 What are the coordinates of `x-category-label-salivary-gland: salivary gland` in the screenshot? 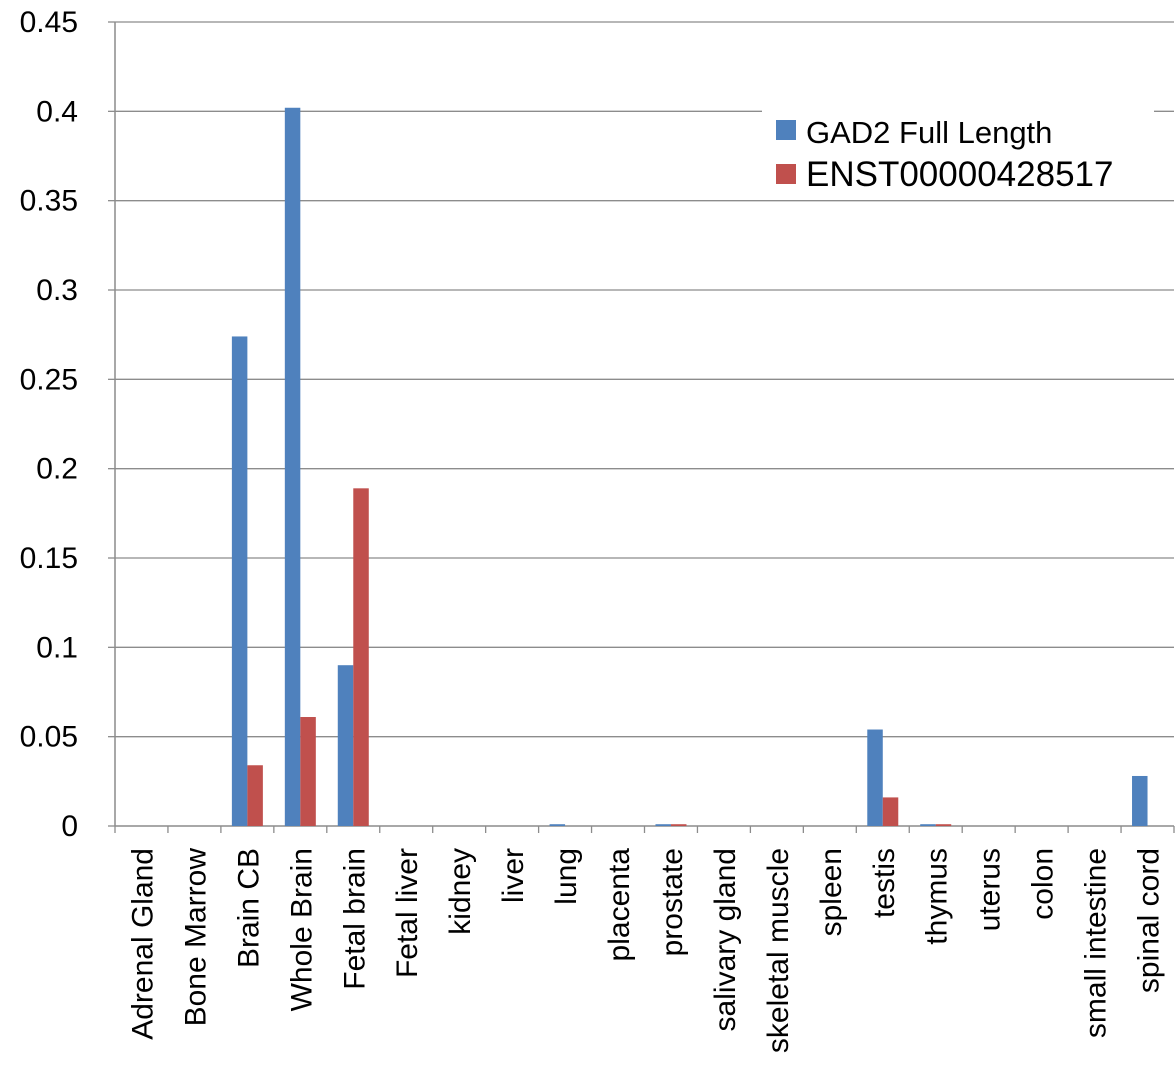 It's located at (725, 939).